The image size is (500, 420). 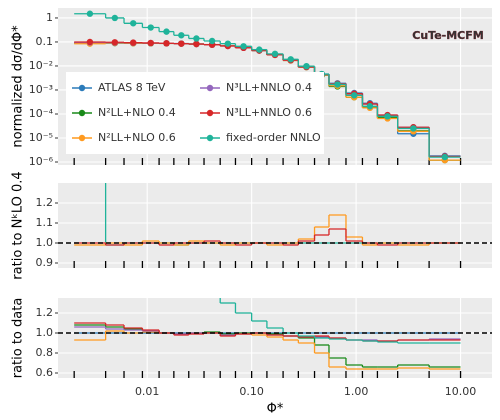 What do you see at coordinates (41, 137) in the screenshot?
I see `y-tick-label: 10⁻⁵` at bounding box center [41, 137].